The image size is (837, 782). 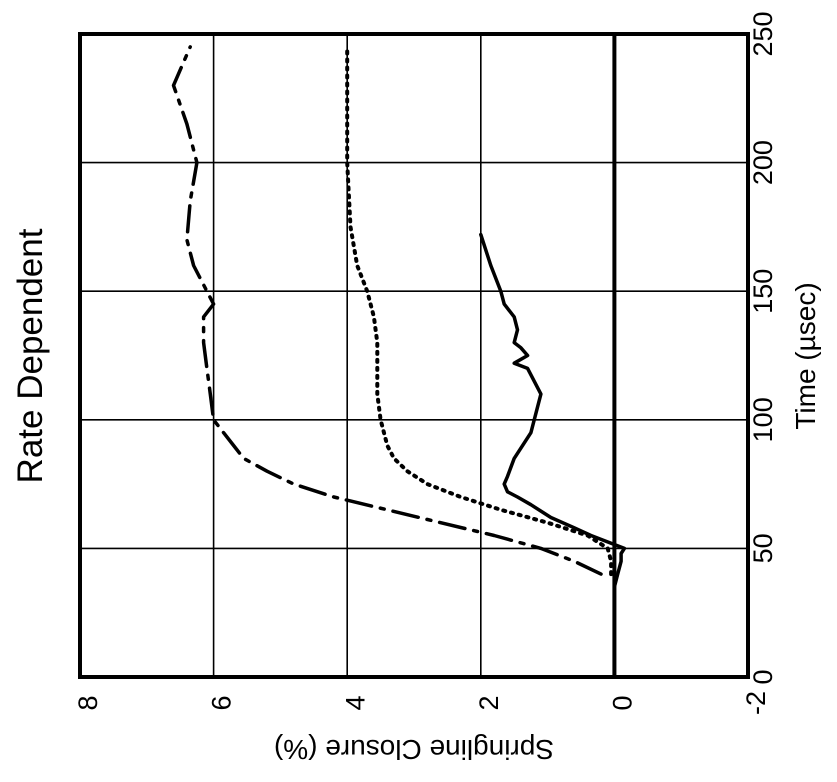 I want to click on y-tick-label: 6, so click(x=222, y=702).